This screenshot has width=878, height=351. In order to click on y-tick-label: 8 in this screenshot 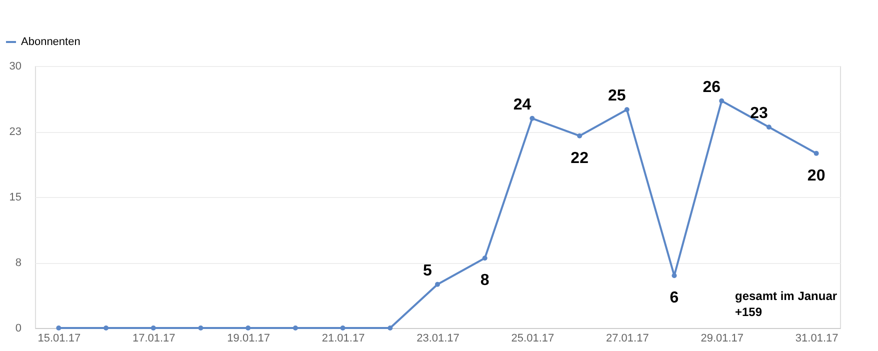, I will do `click(18, 263)`.